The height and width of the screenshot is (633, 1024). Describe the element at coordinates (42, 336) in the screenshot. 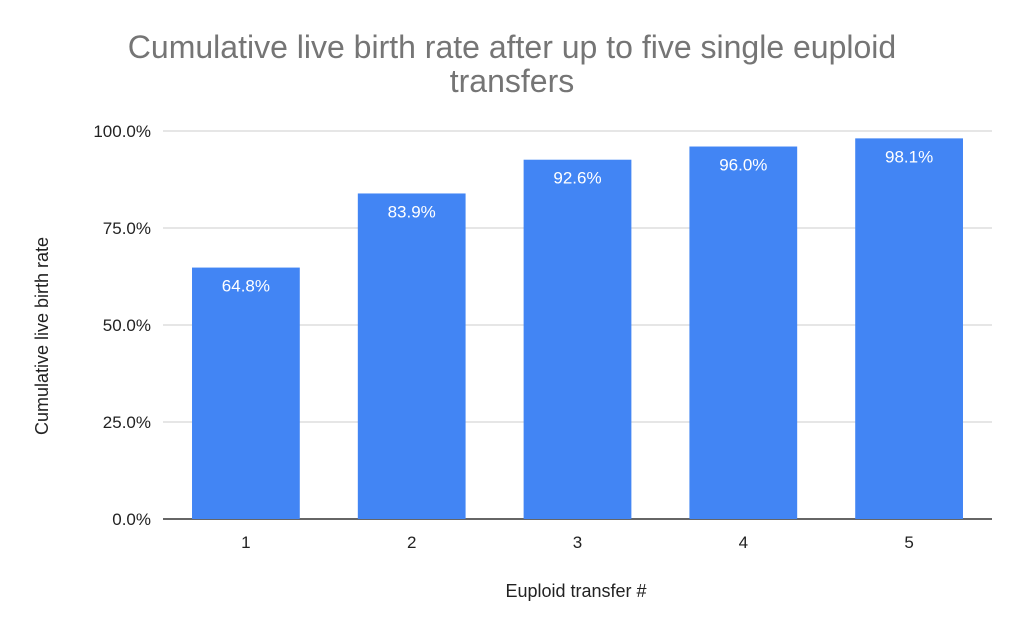

I see `y-axis-title: Cumulative live birth rate` at that location.